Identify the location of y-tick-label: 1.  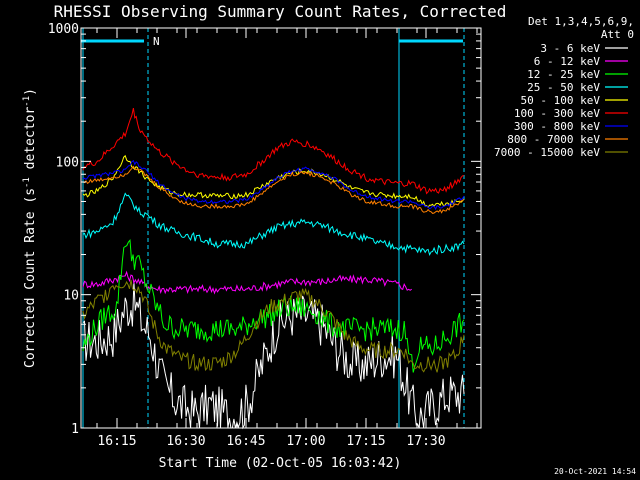
(75, 429).